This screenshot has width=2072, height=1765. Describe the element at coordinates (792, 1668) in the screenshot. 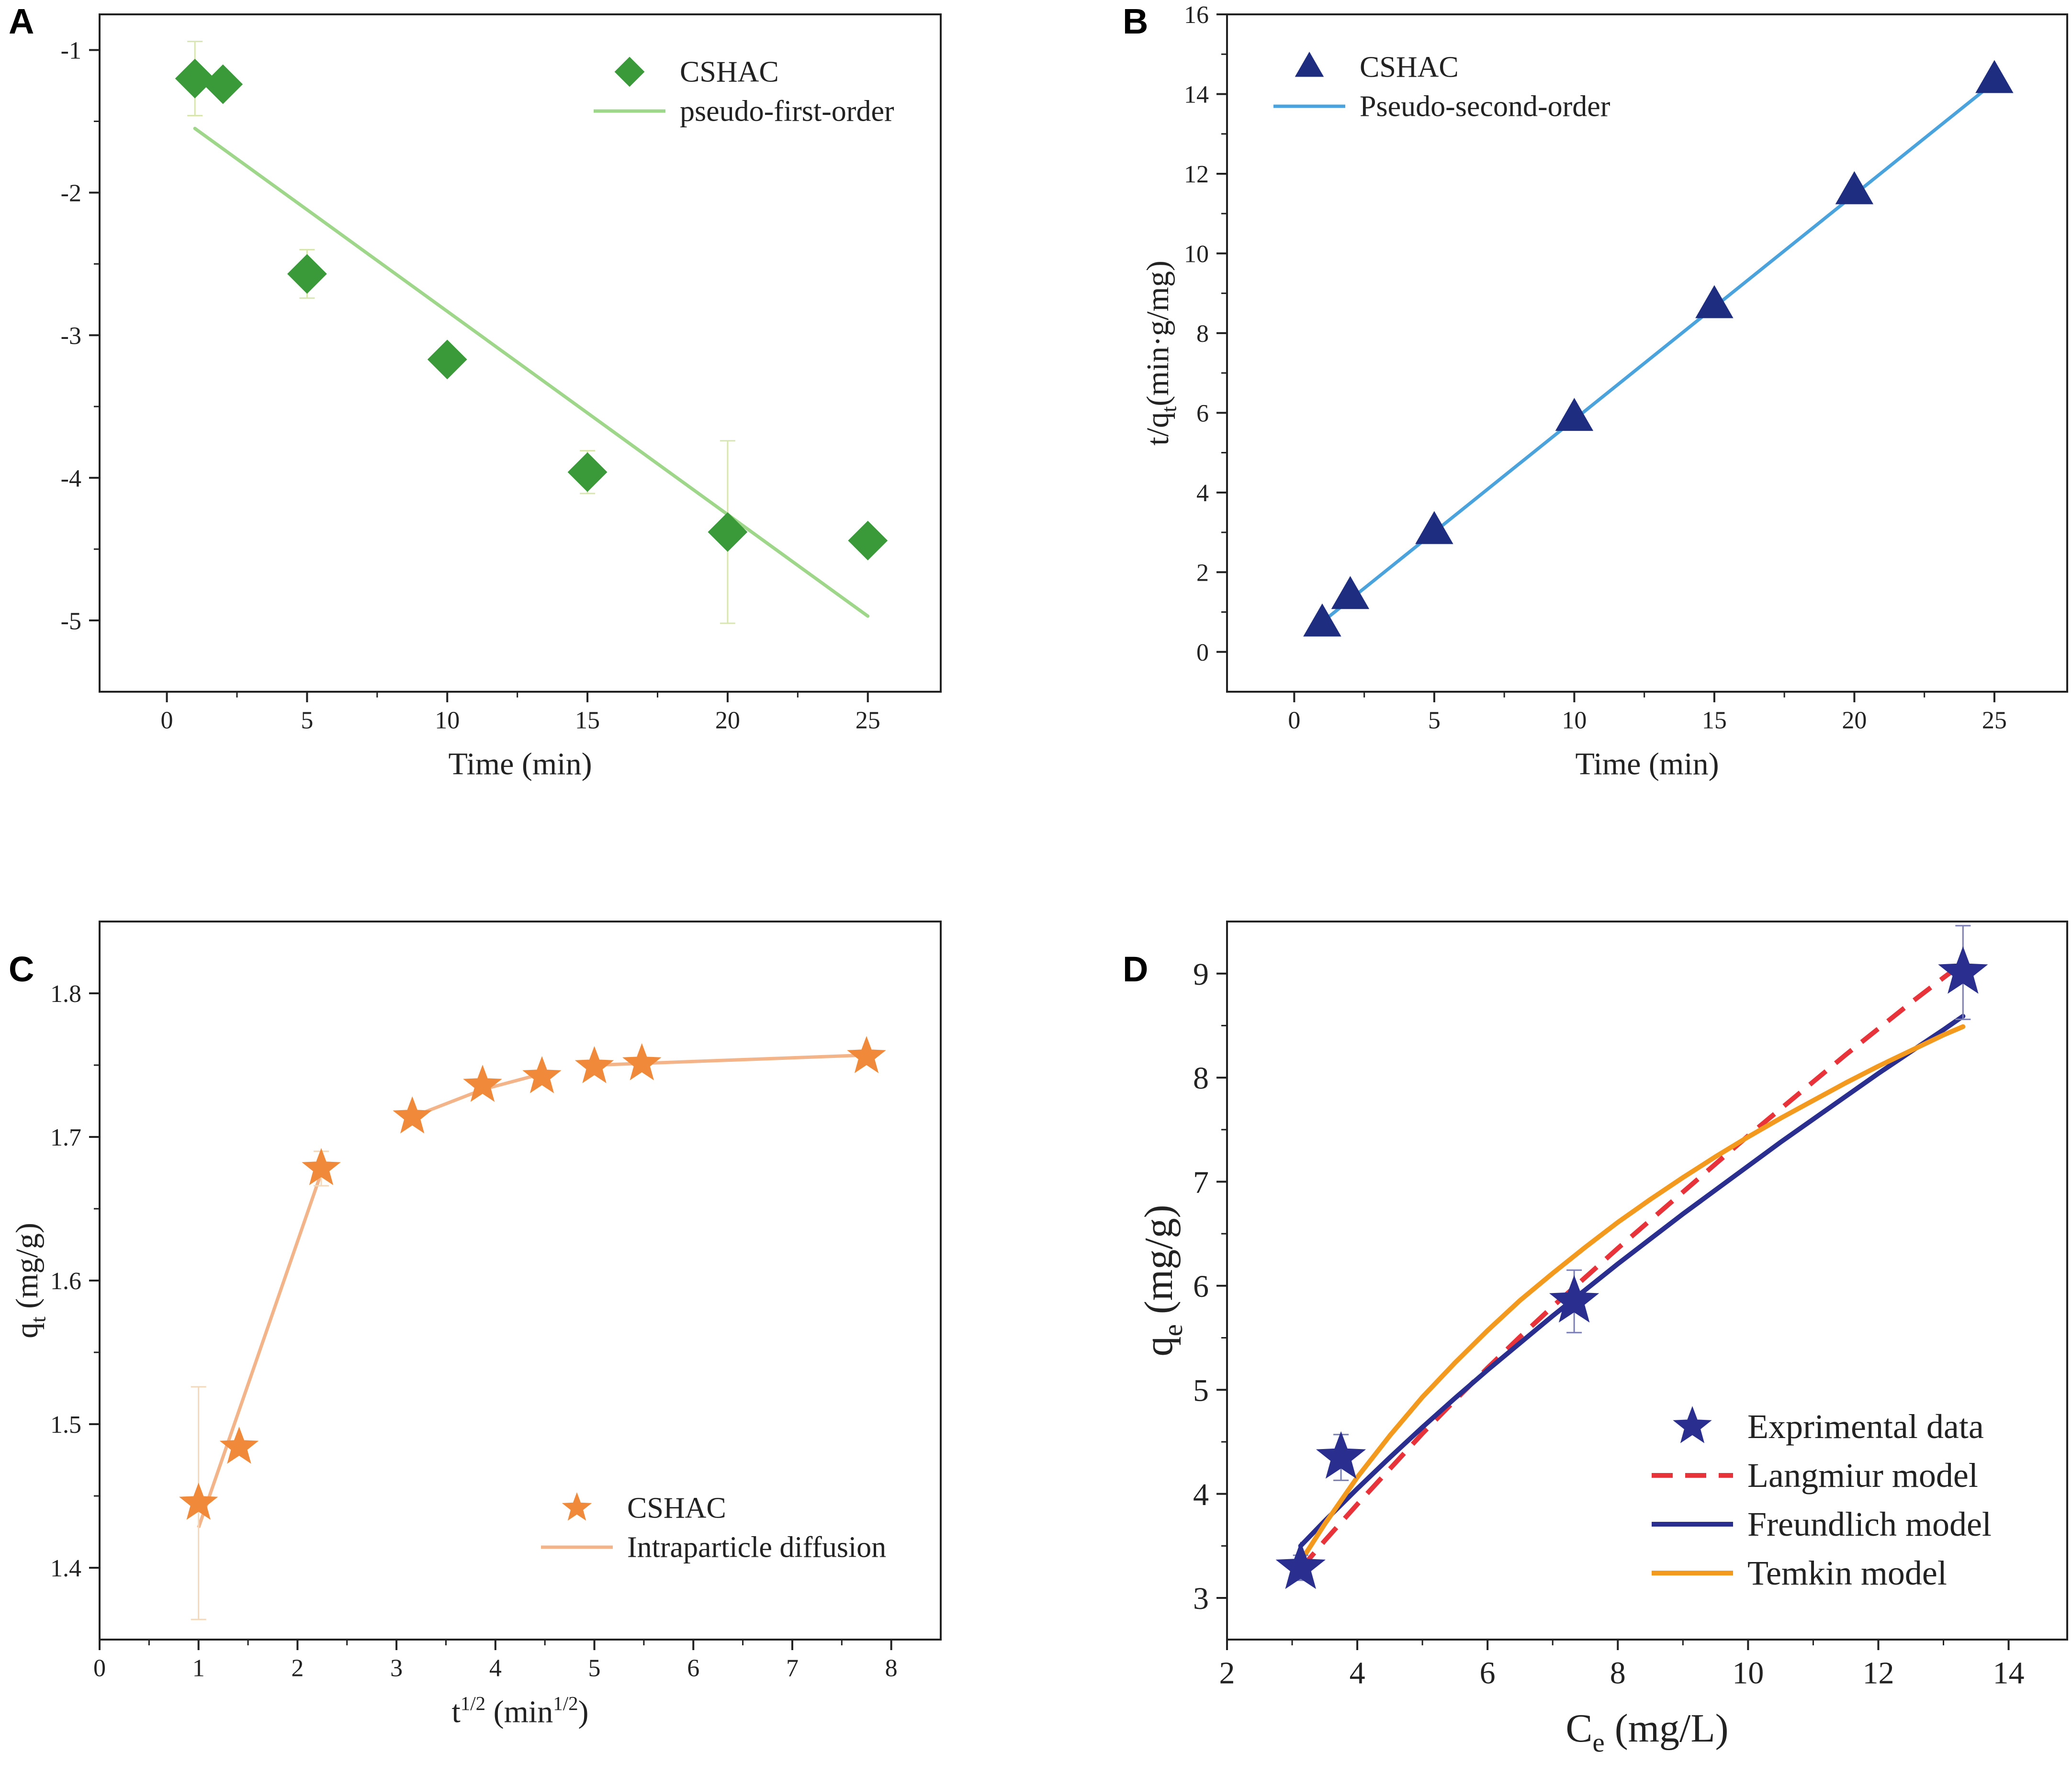

I see `x-tick-label: 7` at that location.